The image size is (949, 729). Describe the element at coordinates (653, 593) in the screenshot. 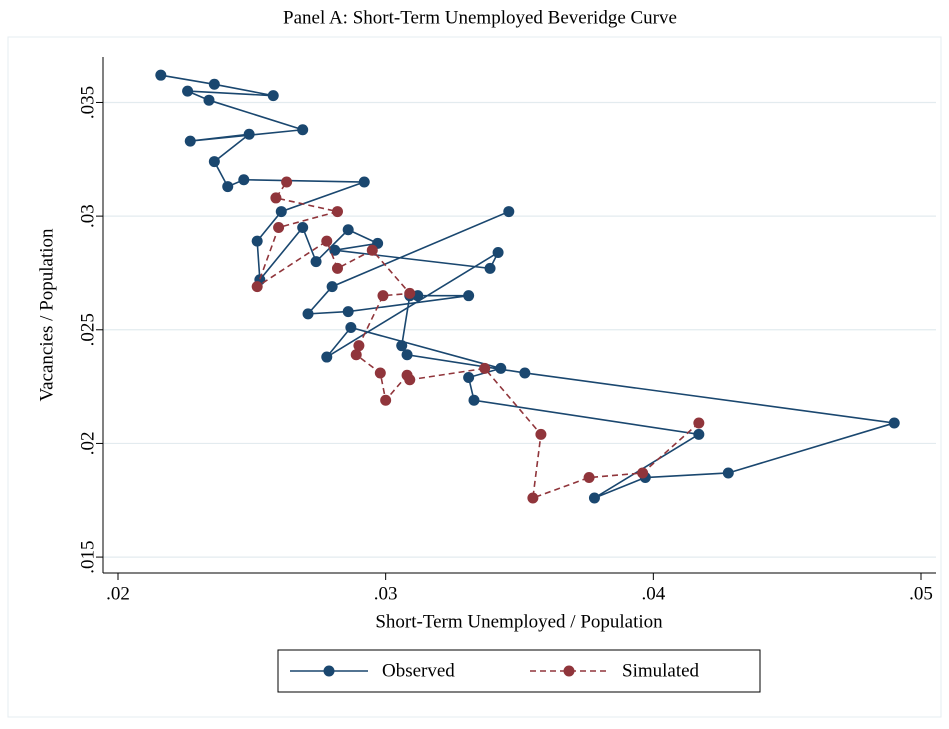

I see `x-tick-label: .04` at that location.